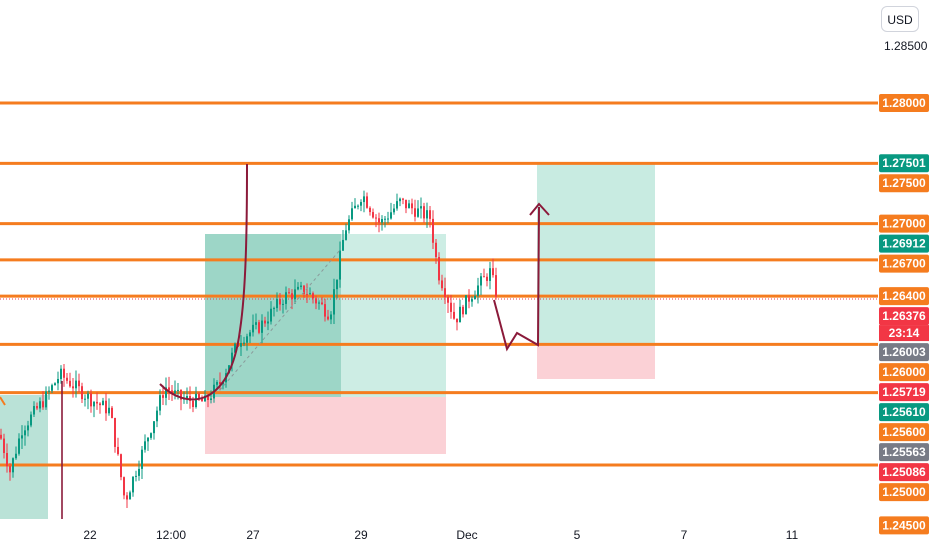  I want to click on price-tag-label: 1.25563, so click(904, 452).